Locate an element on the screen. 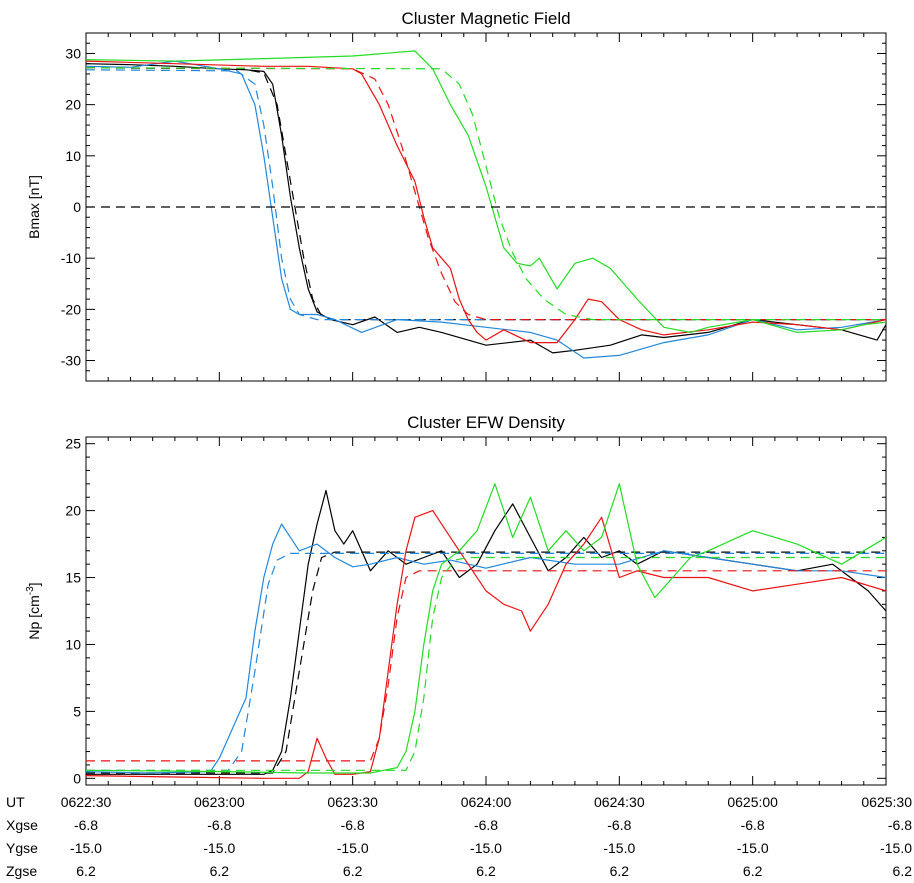 The height and width of the screenshot is (883, 914). y-axis-label: Np [cm-3] is located at coordinates (33, 610).